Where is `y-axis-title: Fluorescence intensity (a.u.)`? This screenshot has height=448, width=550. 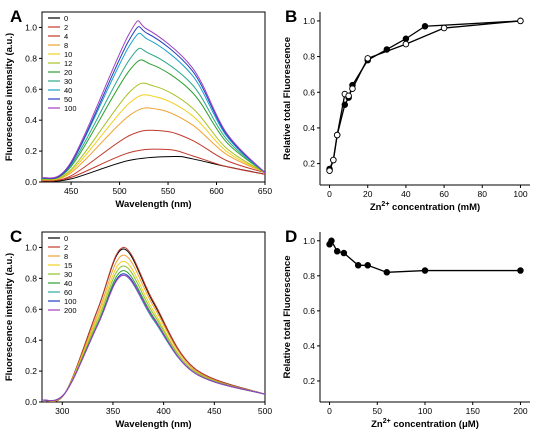
y-axis-title: Fluorescence intensity (a.u.) is located at coordinates (9, 97).